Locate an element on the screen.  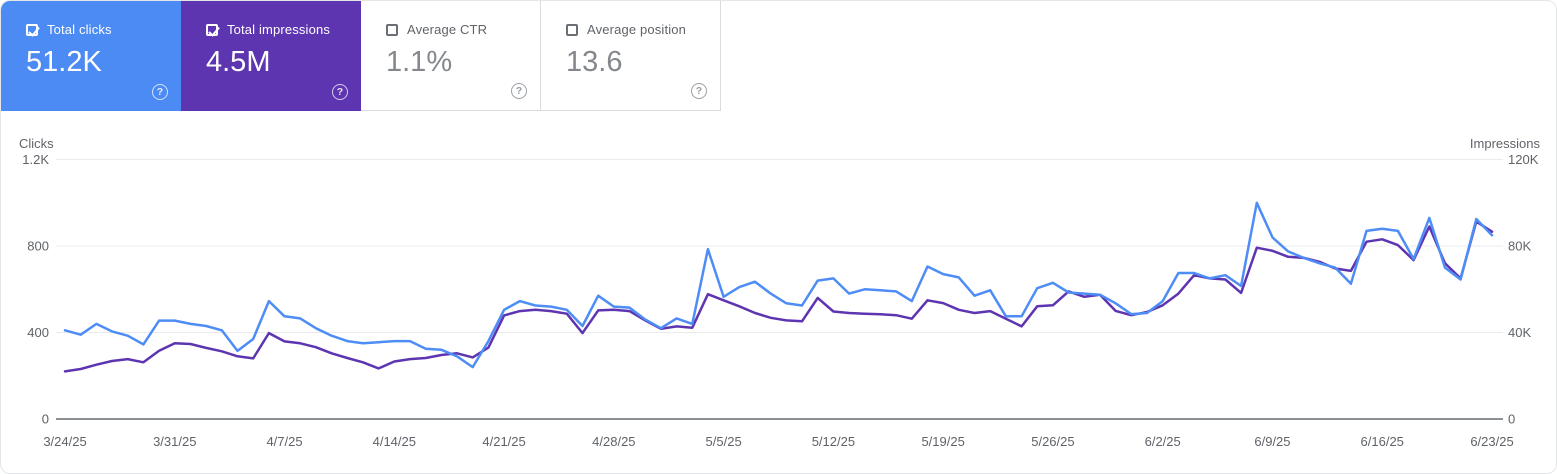
metric-card-header: Total clicks is located at coordinates (103, 29).